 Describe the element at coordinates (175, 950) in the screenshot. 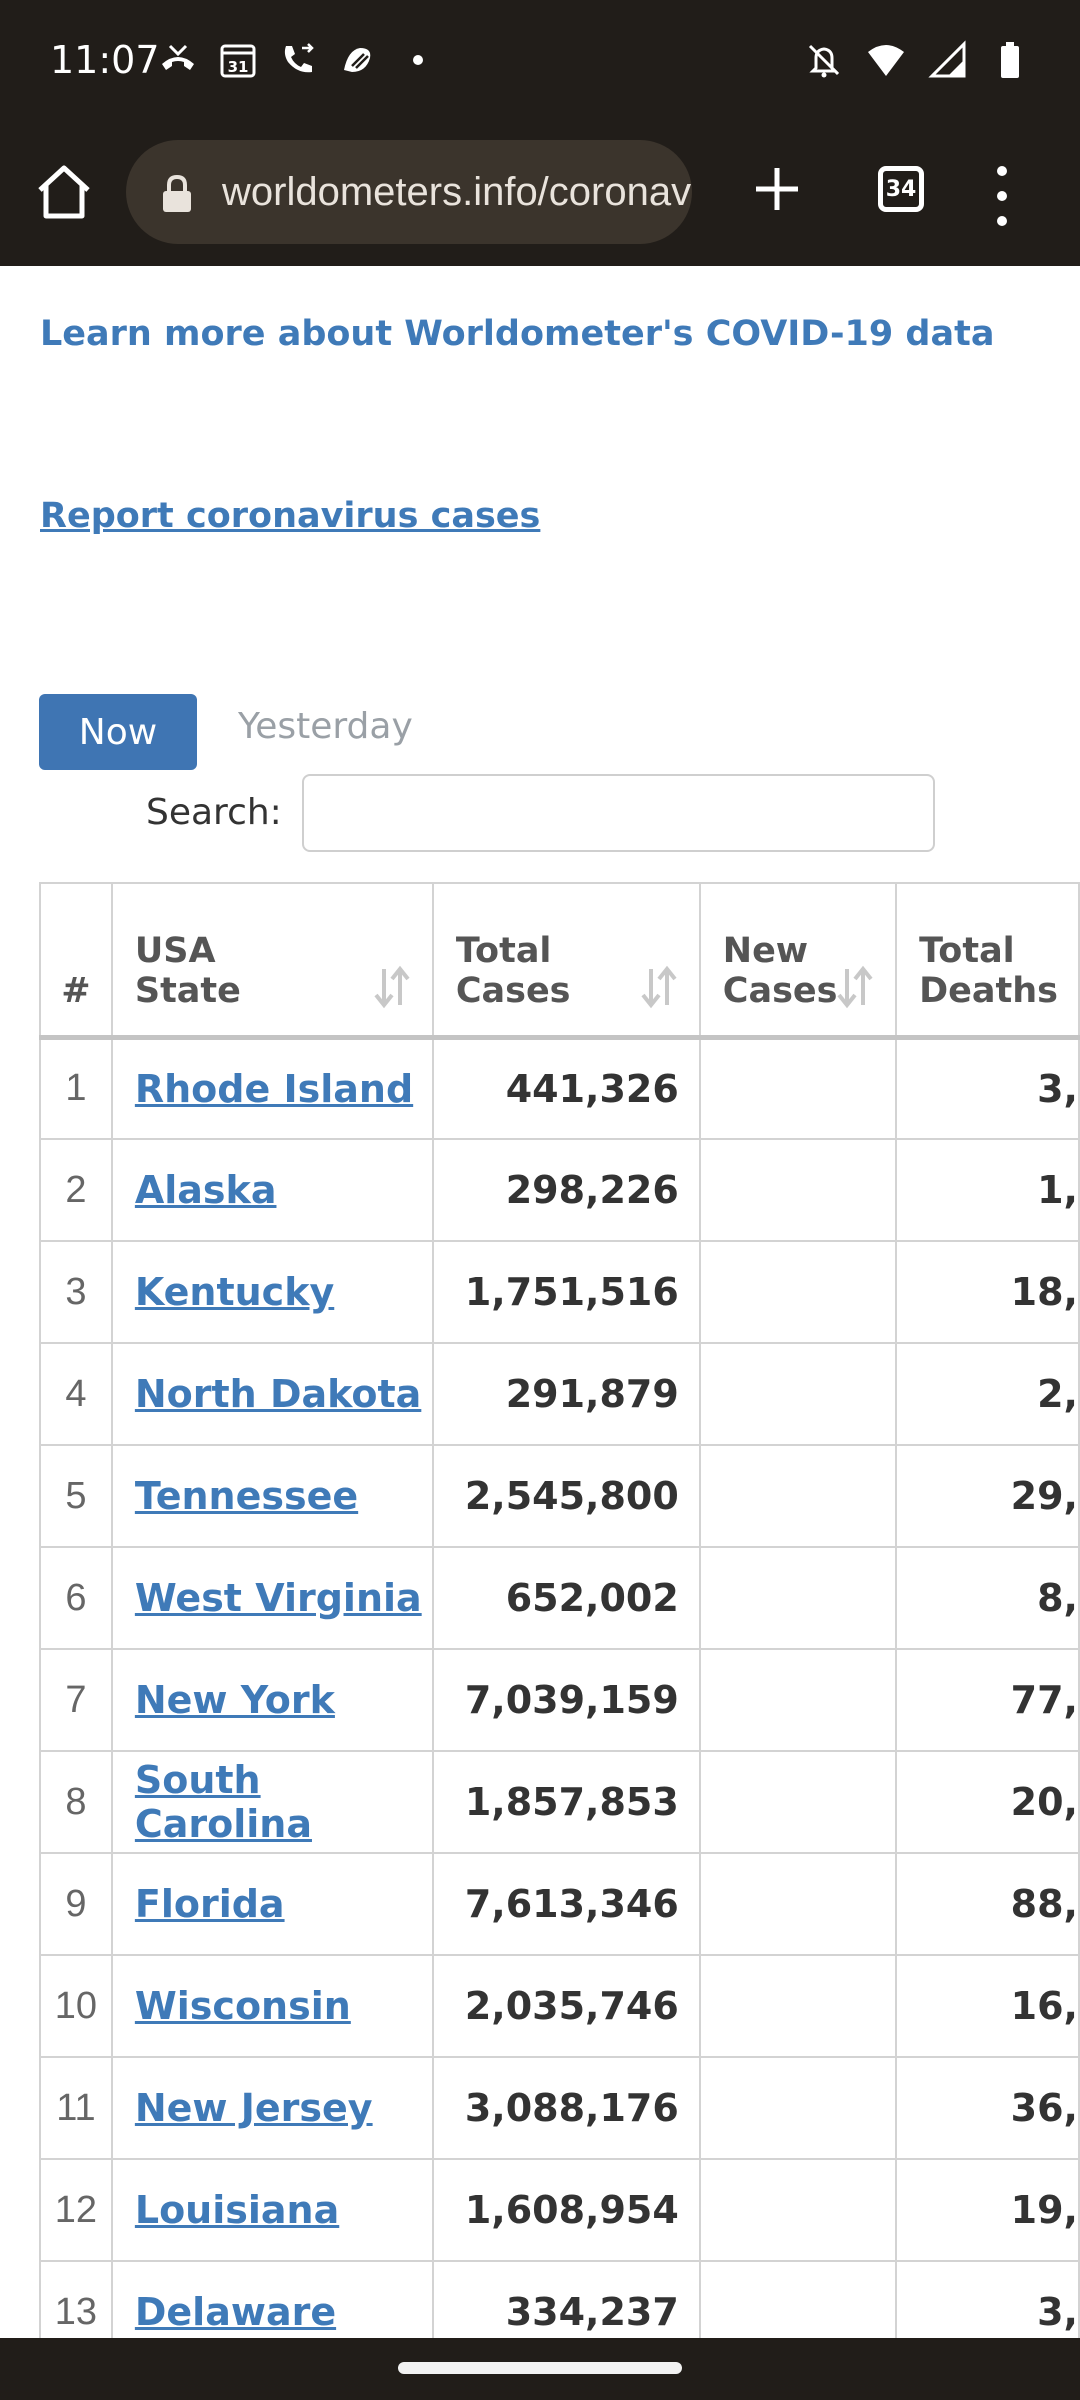

I see `header-state-line1: USA` at that location.